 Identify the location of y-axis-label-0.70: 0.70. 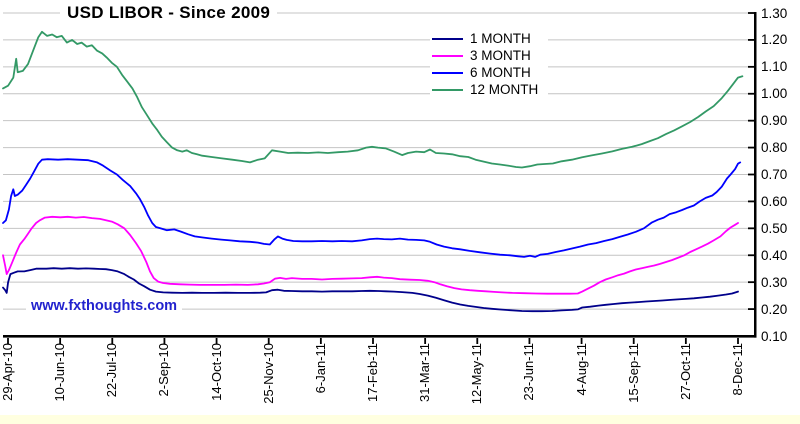
(774, 174).